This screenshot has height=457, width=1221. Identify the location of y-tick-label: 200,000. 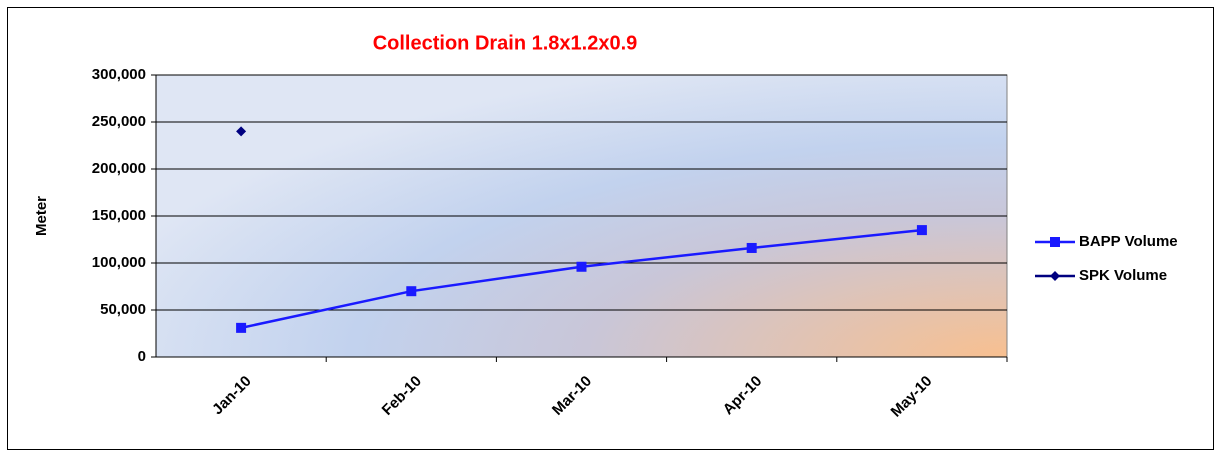
(119, 168).